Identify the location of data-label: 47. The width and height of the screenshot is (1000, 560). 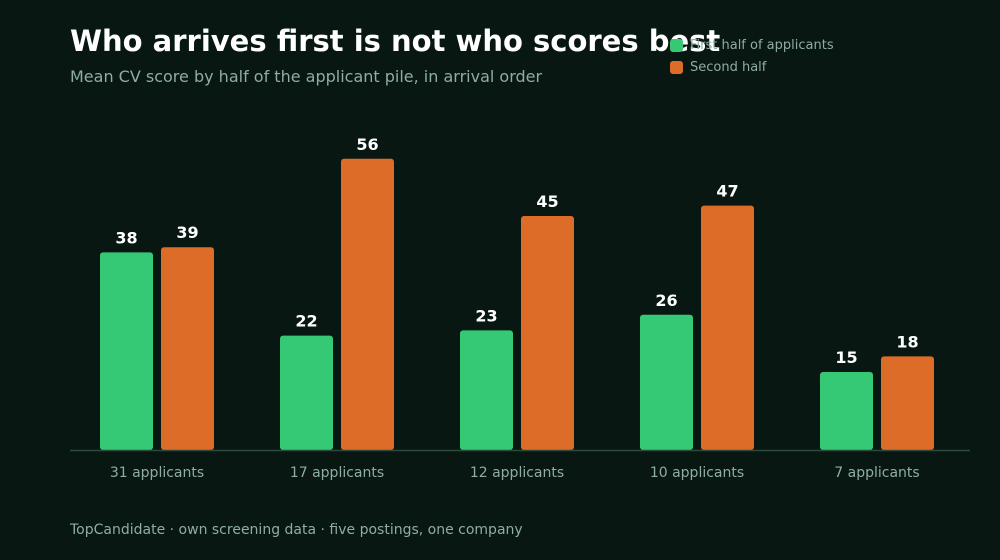
(727, 191).